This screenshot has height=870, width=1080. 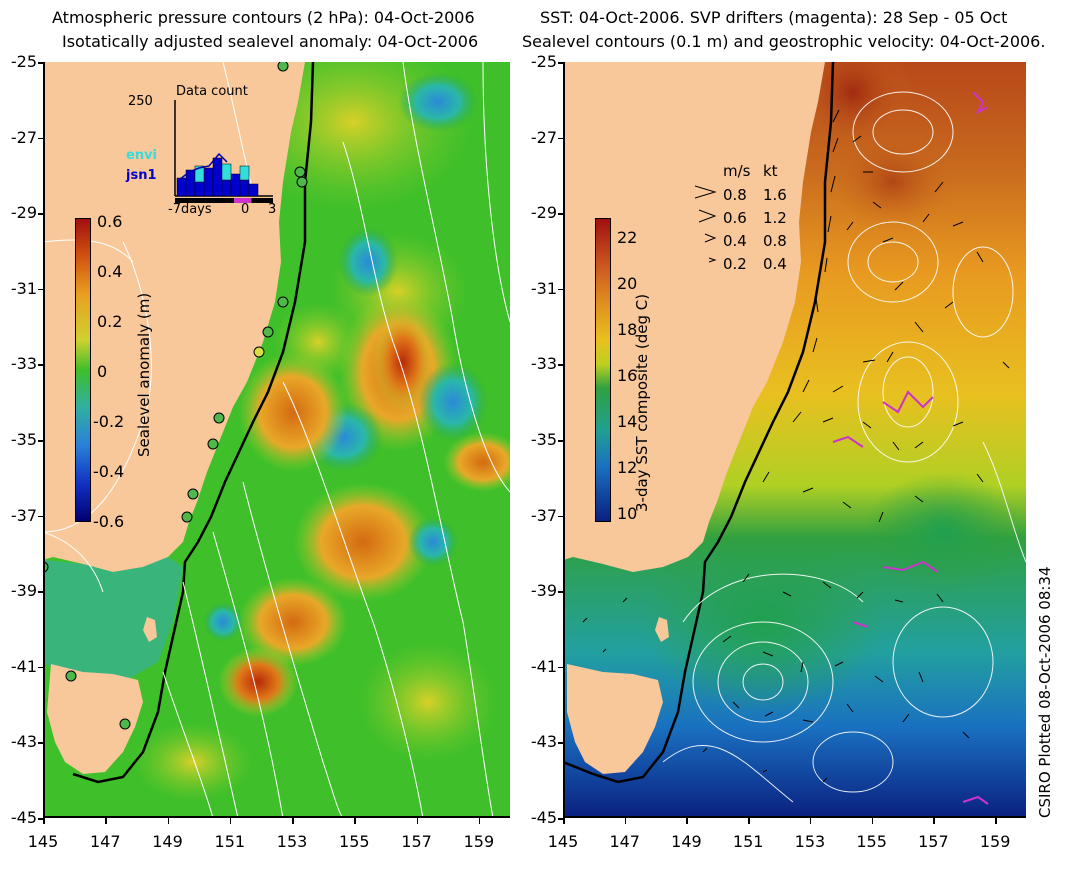 What do you see at coordinates (479, 841) in the screenshot?
I see `left-x-tick-label: 159` at bounding box center [479, 841].